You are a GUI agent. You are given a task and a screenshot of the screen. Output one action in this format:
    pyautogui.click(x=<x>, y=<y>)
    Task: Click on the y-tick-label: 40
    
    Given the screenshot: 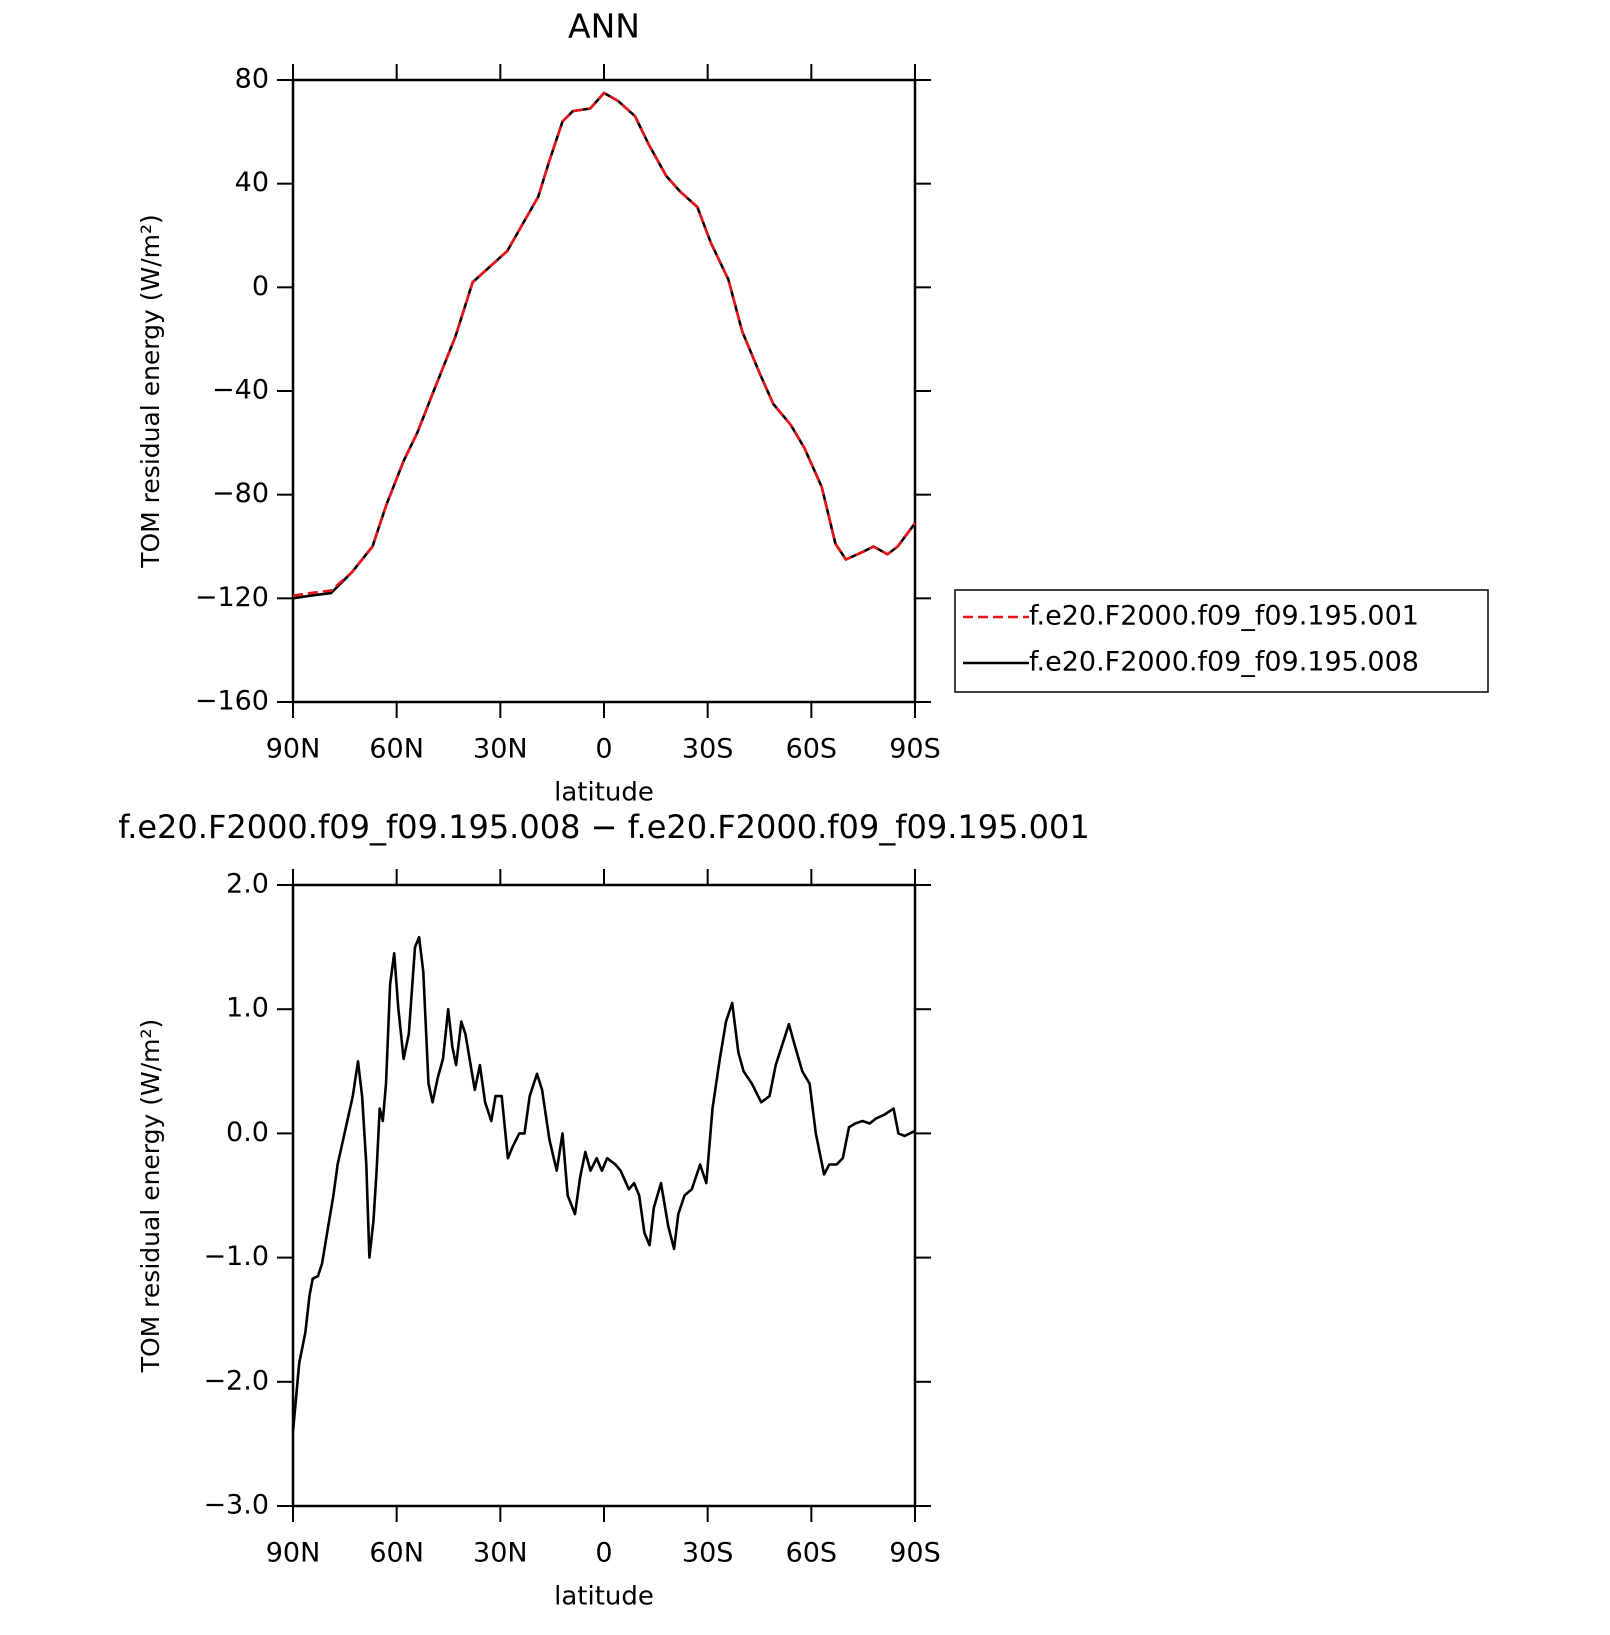 What is the action you would take?
    pyautogui.click(x=252, y=182)
    